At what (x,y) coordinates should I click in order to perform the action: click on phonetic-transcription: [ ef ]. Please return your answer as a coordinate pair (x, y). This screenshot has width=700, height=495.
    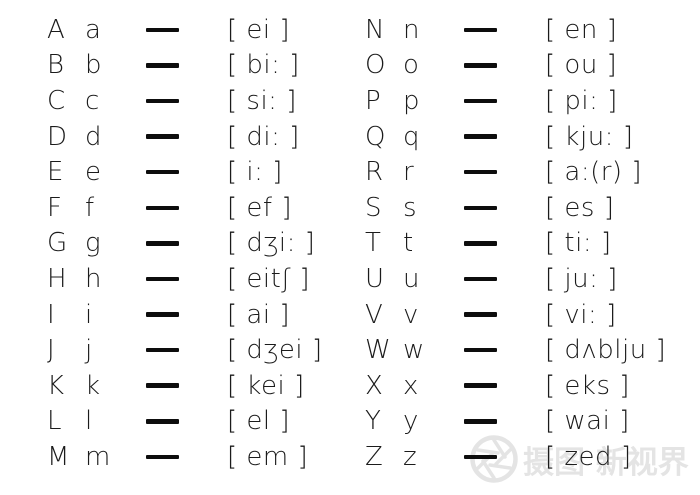
    Looking at the image, I should click on (259, 207).